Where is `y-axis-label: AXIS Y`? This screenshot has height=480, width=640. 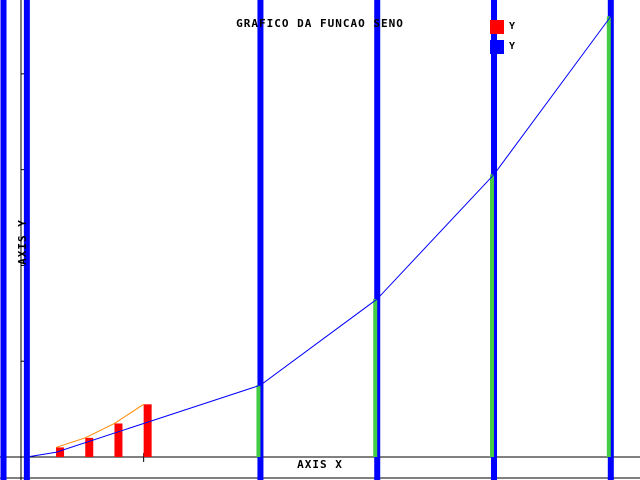 y-axis-label: AXIS Y is located at coordinates (22, 242).